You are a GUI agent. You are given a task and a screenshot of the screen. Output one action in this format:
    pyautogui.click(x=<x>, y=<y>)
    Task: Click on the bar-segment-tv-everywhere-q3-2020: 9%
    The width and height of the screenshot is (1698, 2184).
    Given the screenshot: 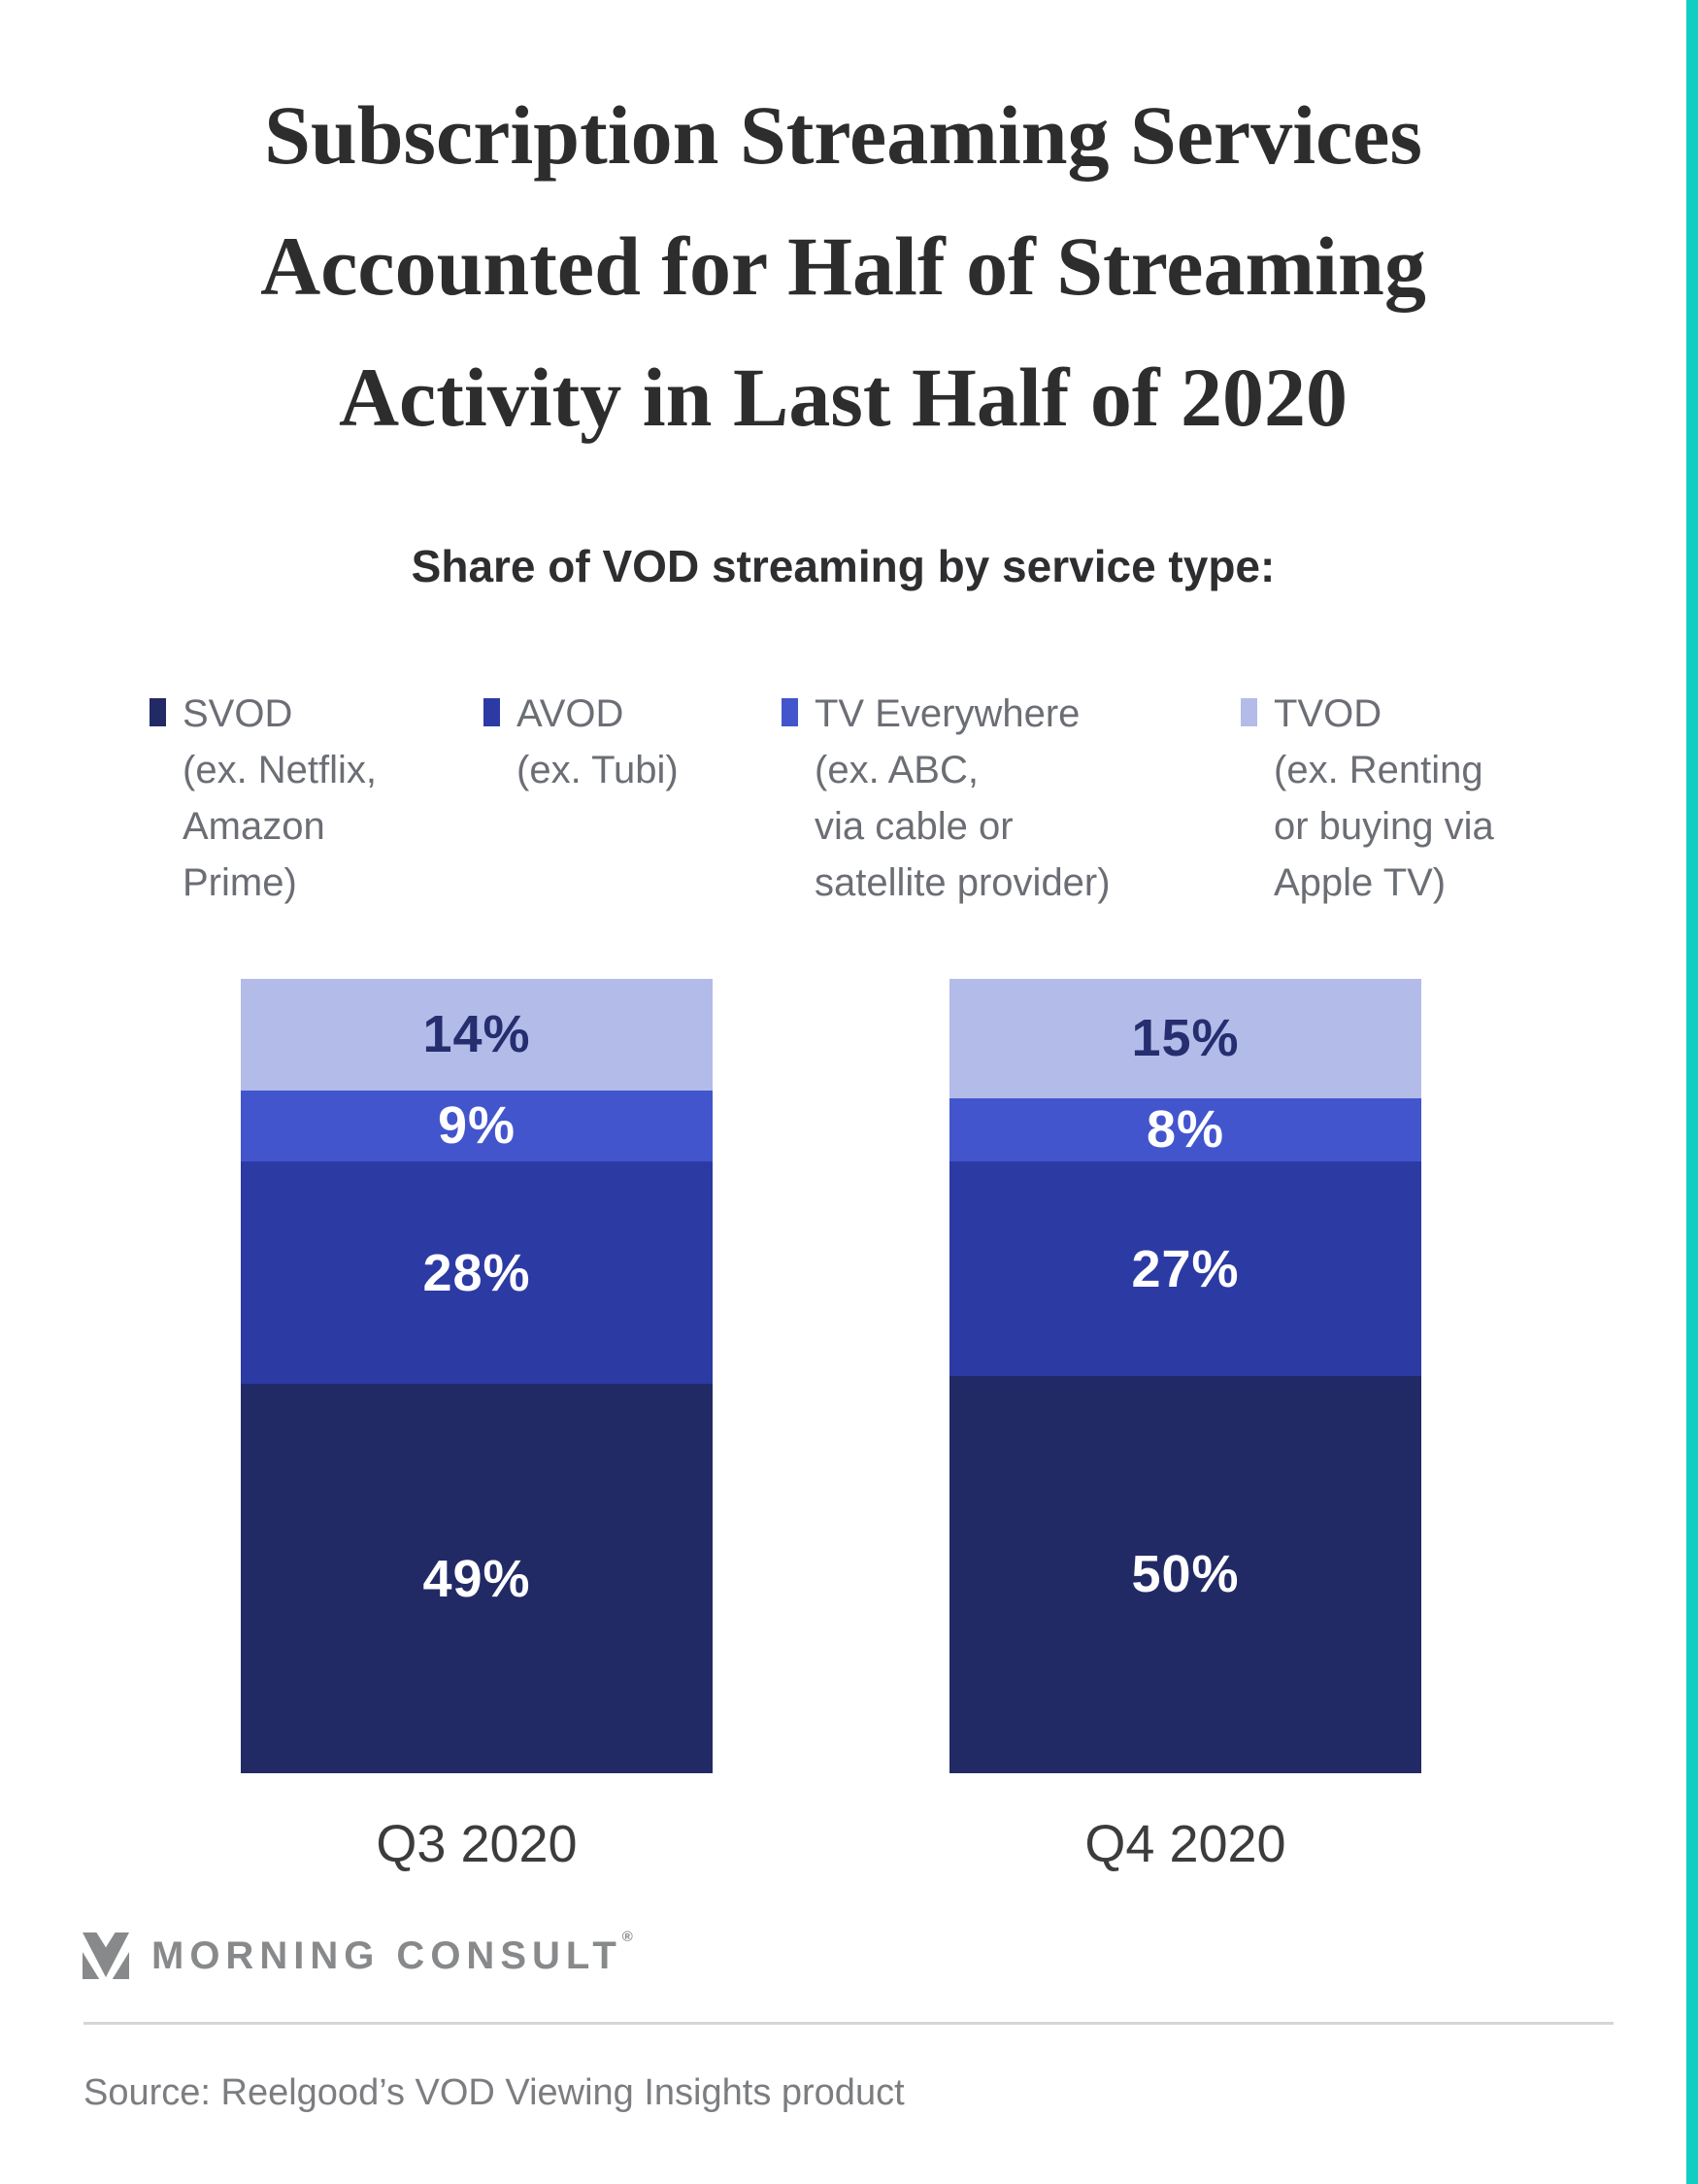 What is the action you would take?
    pyautogui.click(x=477, y=1126)
    